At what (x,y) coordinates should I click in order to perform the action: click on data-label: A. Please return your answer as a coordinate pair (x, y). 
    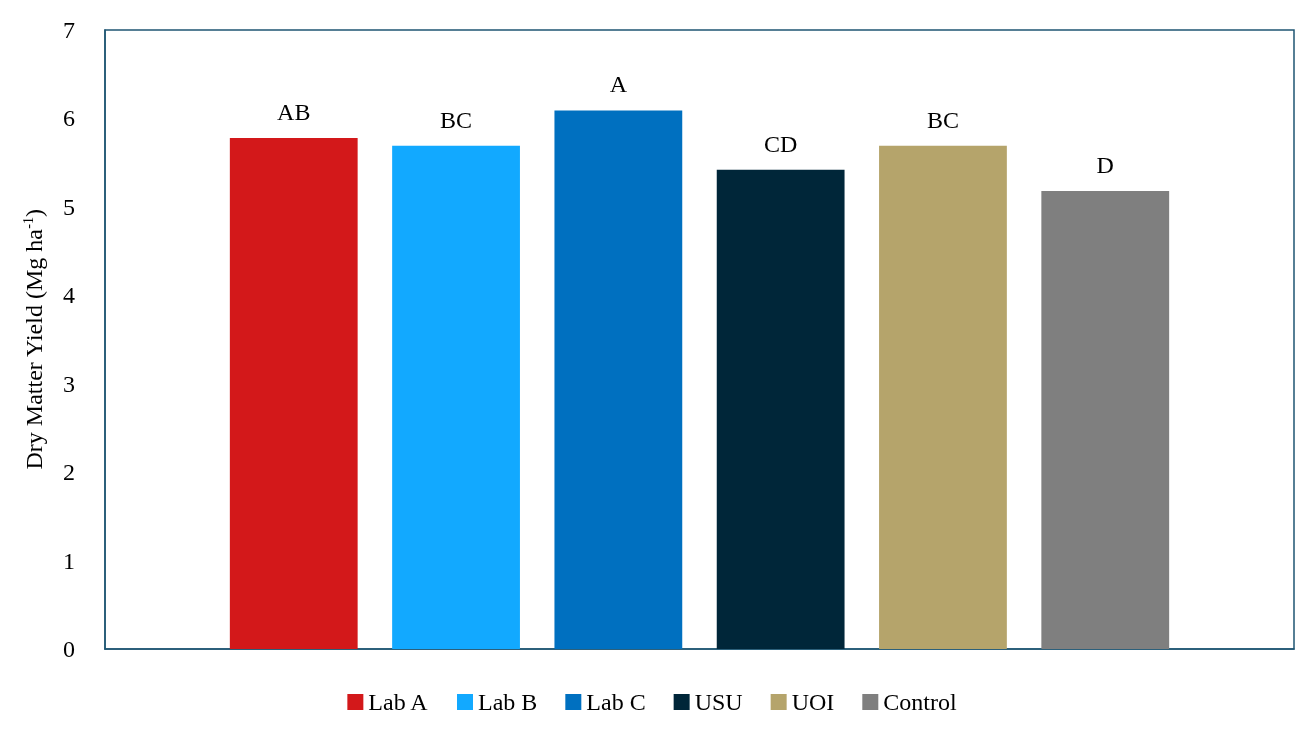
    Looking at the image, I should click on (618, 84).